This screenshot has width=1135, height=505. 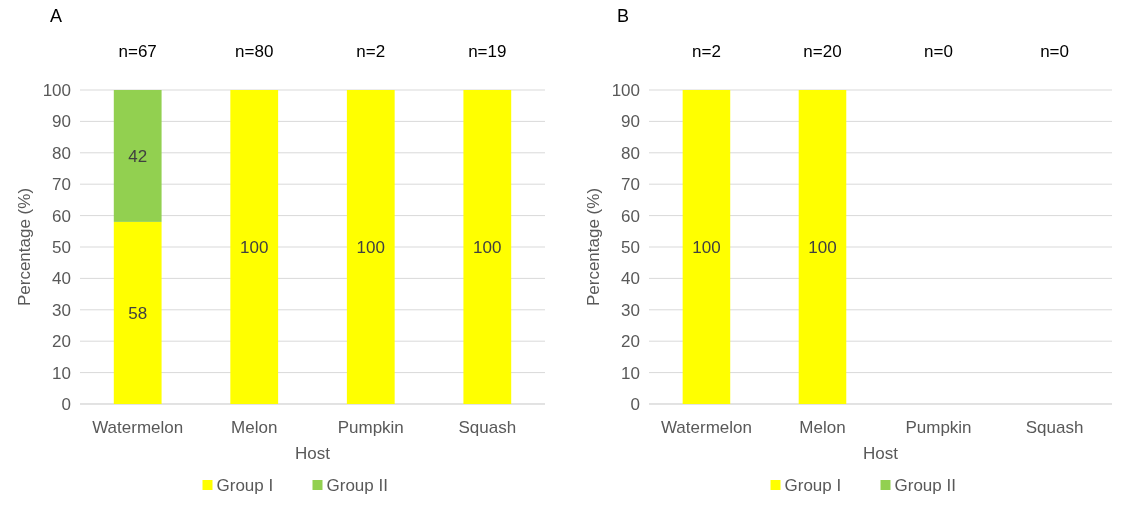 I want to click on data-label: 42, so click(x=138, y=156).